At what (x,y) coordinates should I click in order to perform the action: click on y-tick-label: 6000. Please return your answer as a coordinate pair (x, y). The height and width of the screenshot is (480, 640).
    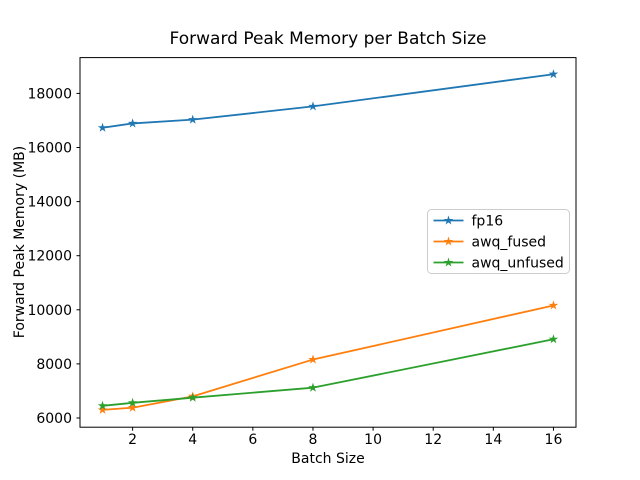
    Looking at the image, I should click on (54, 419).